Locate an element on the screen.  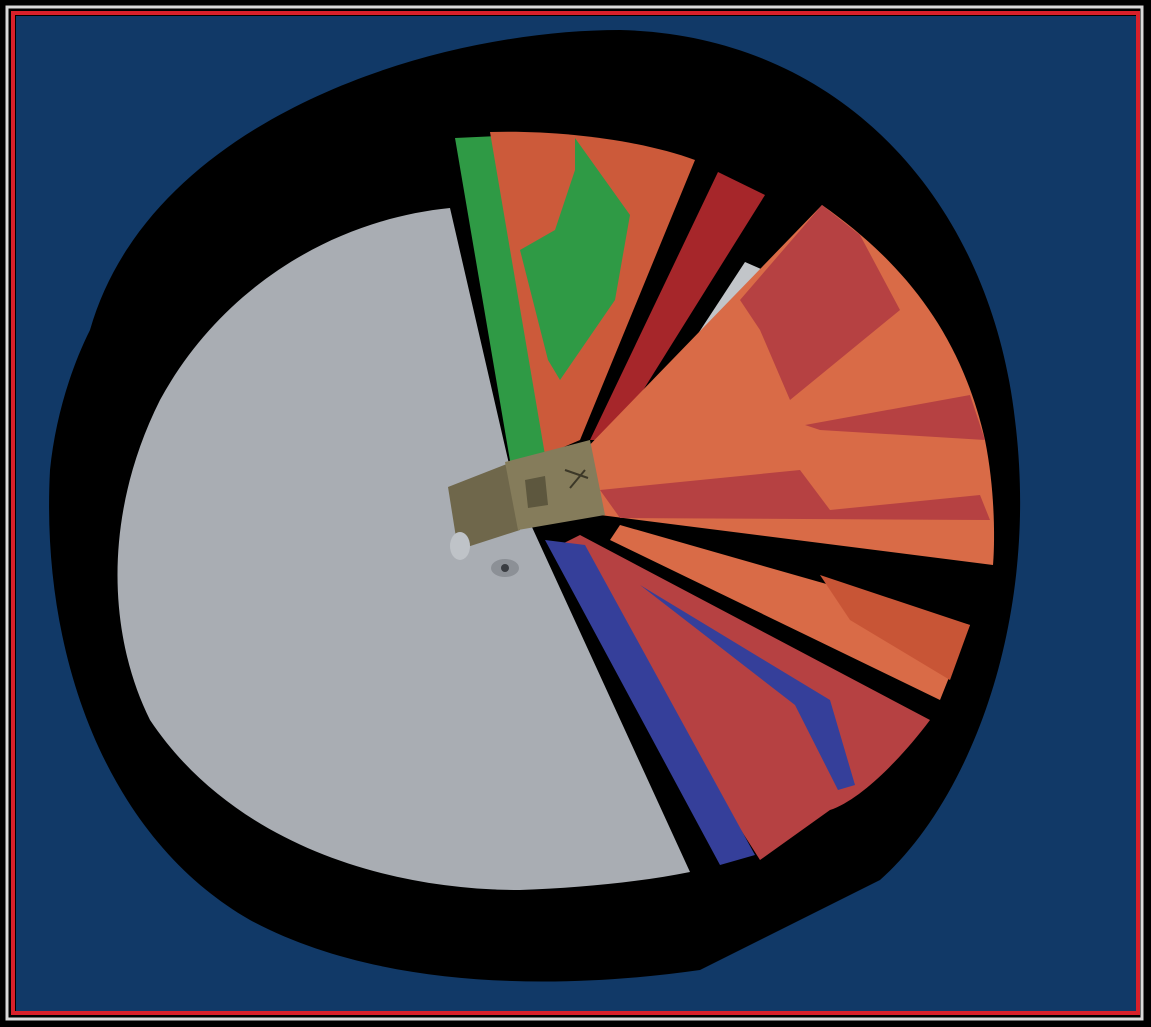
robot-front-panel is located at coordinates (484, 506).